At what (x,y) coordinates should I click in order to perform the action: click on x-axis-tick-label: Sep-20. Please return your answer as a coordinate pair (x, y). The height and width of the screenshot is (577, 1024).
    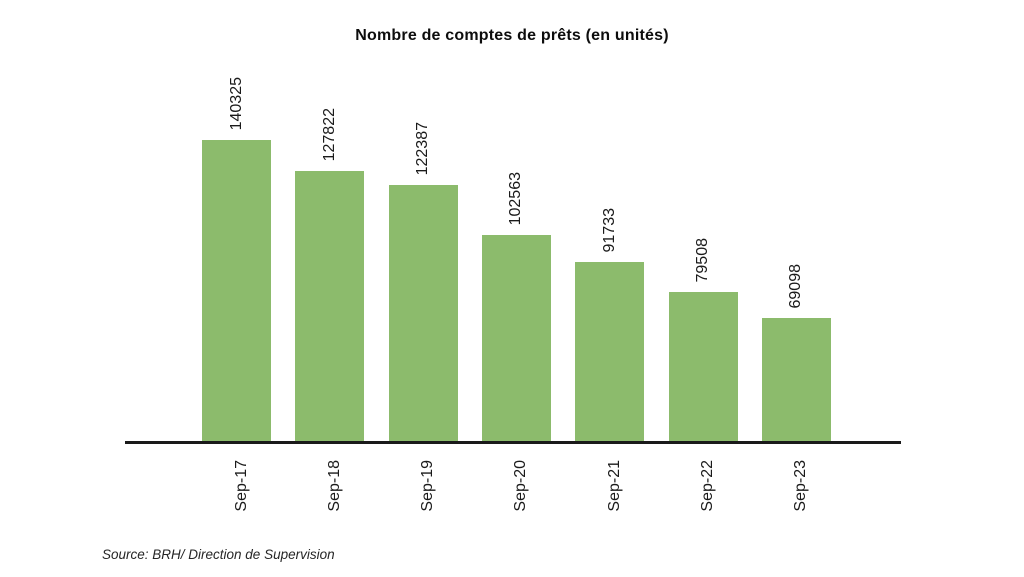
    Looking at the image, I should click on (521, 486).